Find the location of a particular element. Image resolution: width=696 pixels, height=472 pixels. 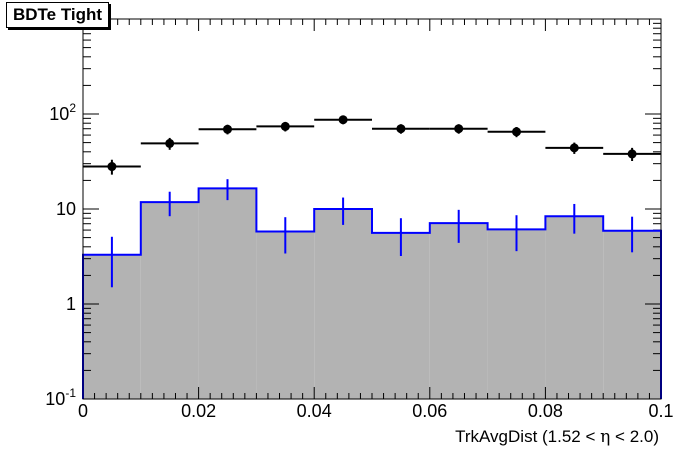

y-tick-label: 10 is located at coordinates (66, 209).